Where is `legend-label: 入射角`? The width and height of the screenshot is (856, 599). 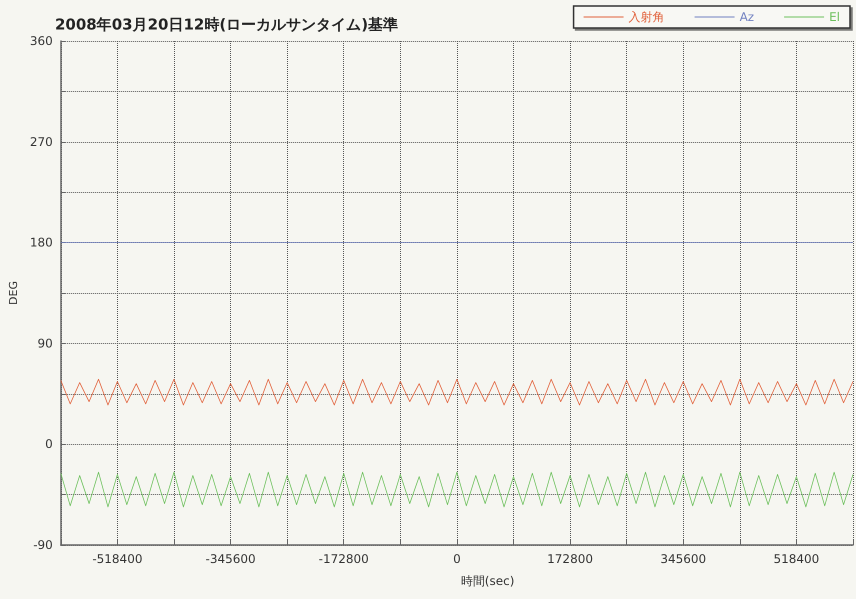
legend-label: 入射角 is located at coordinates (646, 17).